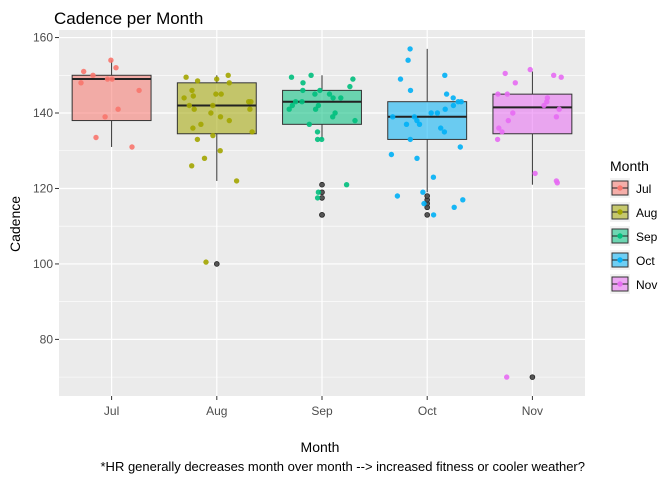 Image resolution: width=672 pixels, height=485 pixels. What do you see at coordinates (43, 188) in the screenshot?
I see `y-tick-label: 120` at bounding box center [43, 188].